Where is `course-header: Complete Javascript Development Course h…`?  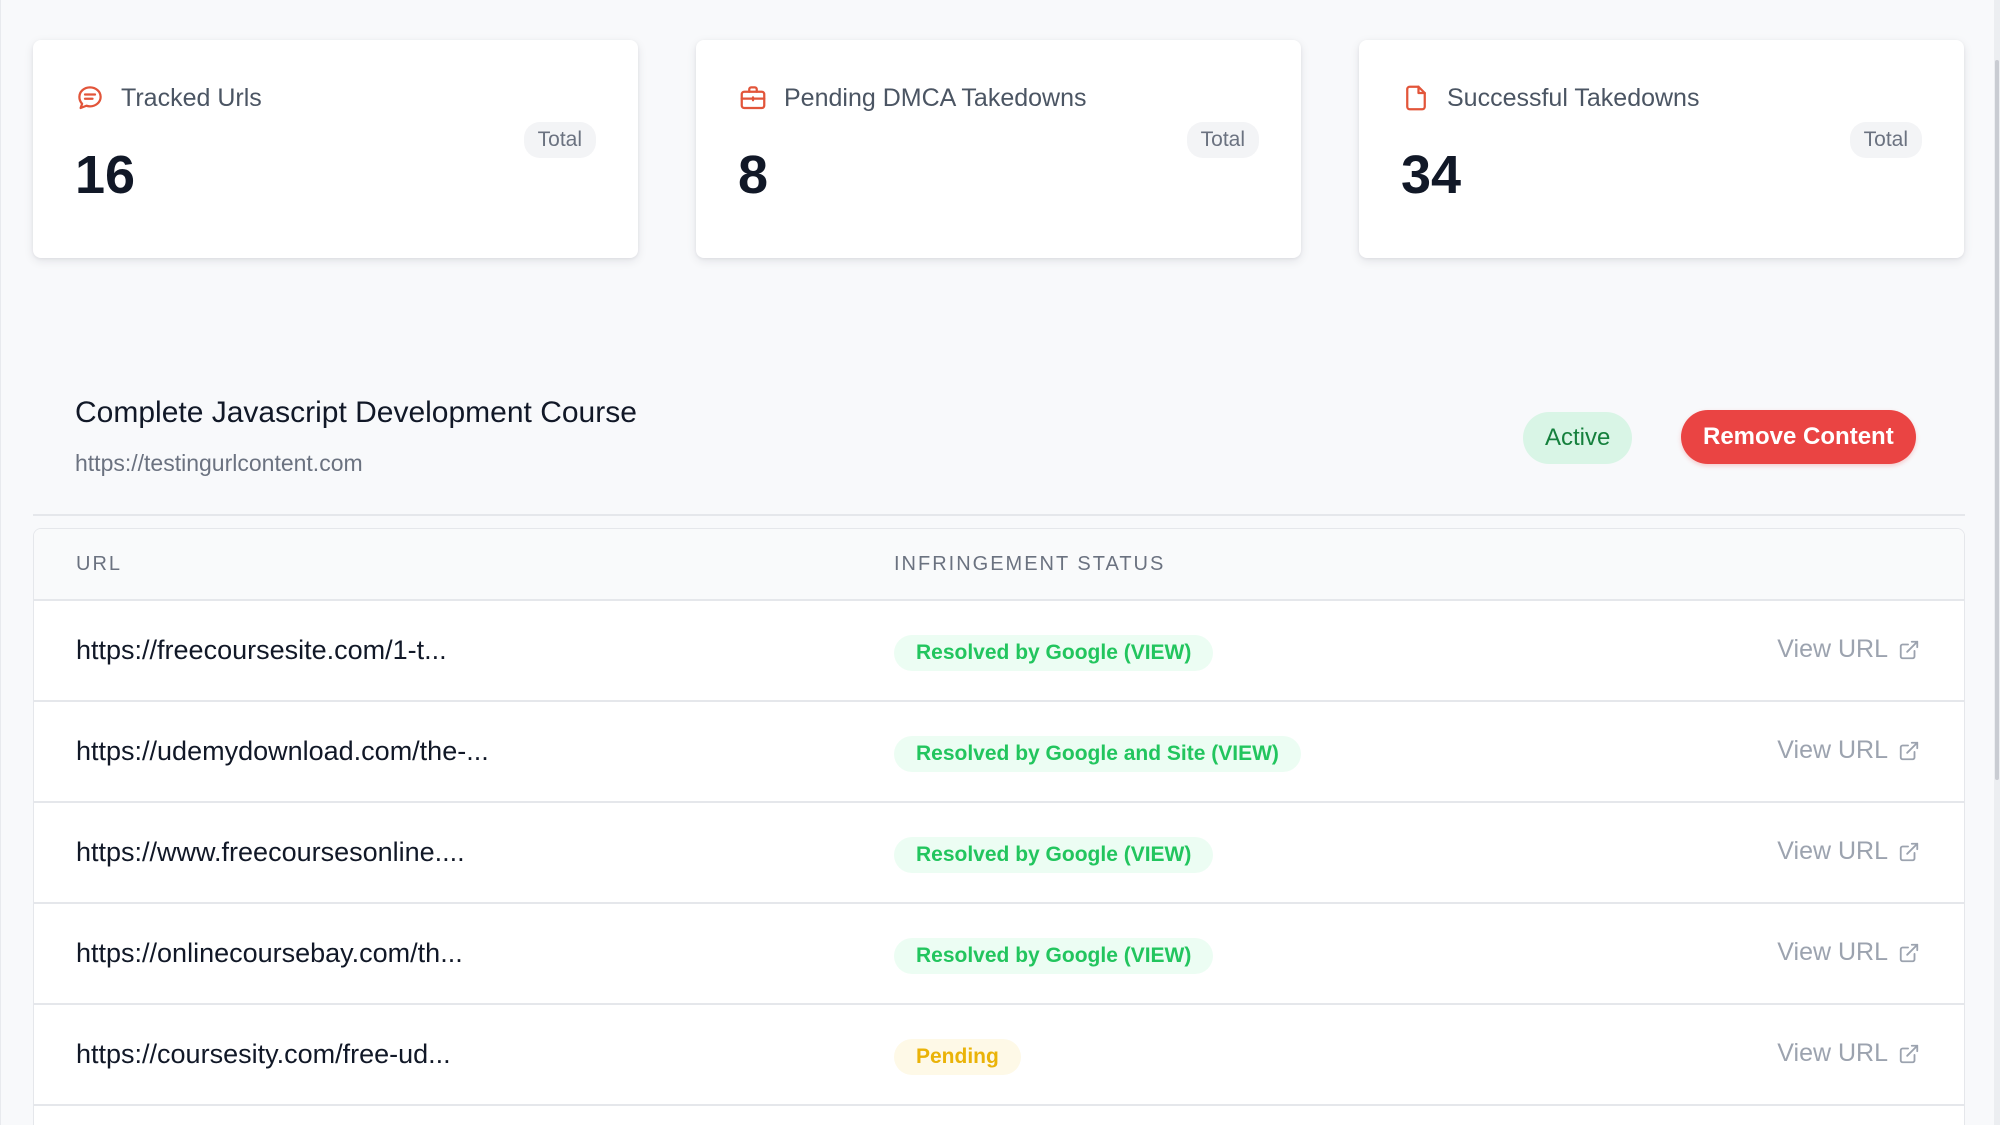
course-header: Complete Javascript Development Course h… is located at coordinates (999, 449).